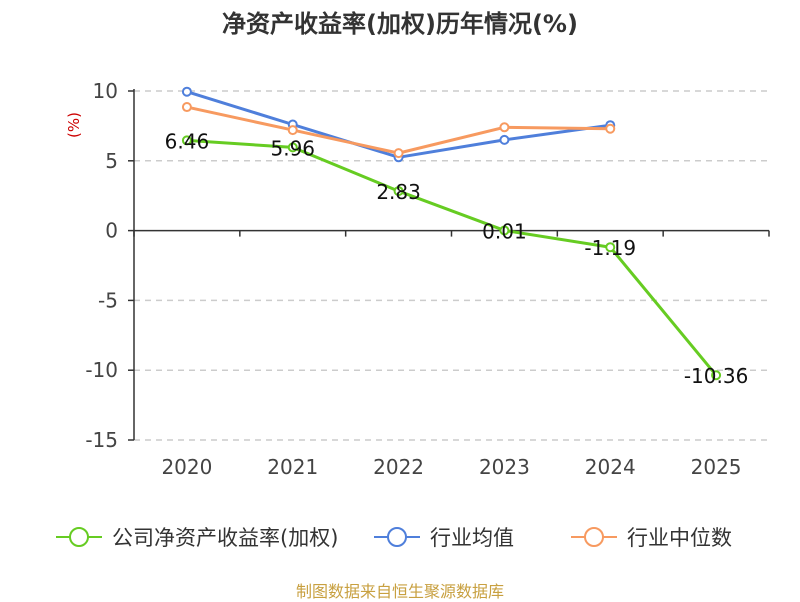  What do you see at coordinates (398, 467) in the screenshot?
I see `x-tick-label: 2022` at bounding box center [398, 467].